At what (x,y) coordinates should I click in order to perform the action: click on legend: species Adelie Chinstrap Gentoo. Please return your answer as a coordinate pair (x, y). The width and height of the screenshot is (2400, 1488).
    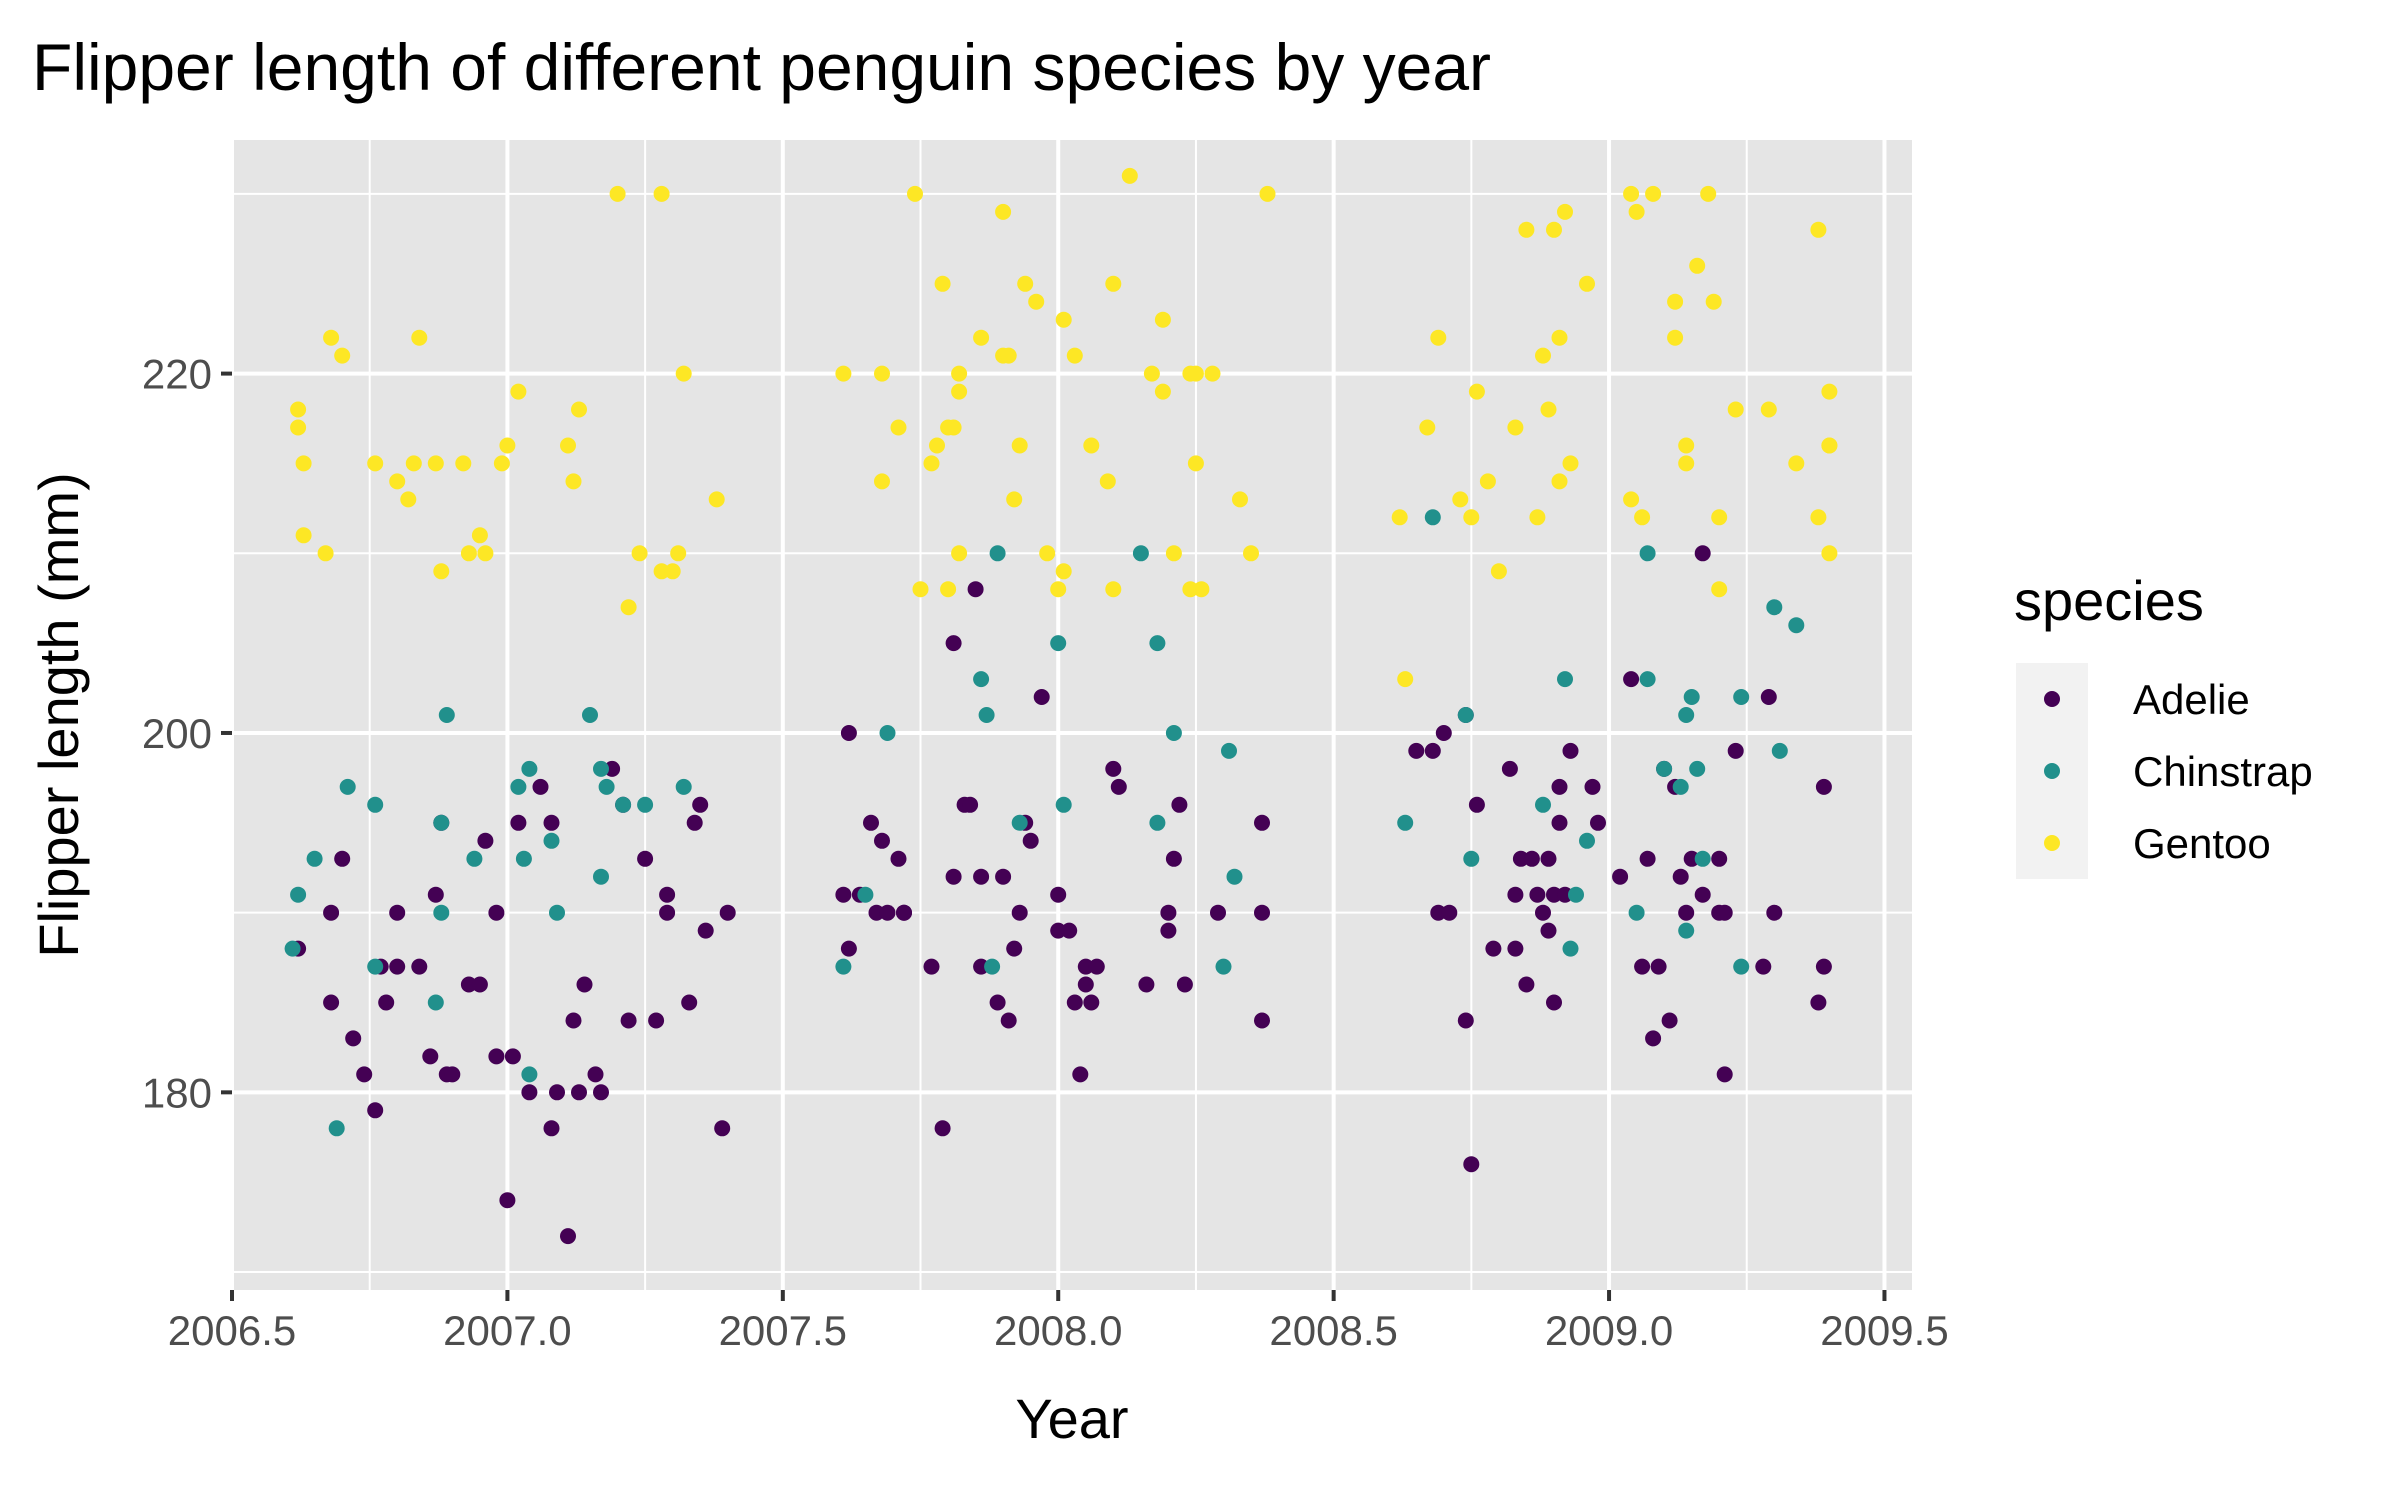
    Looking at the image, I should click on (2163, 724).